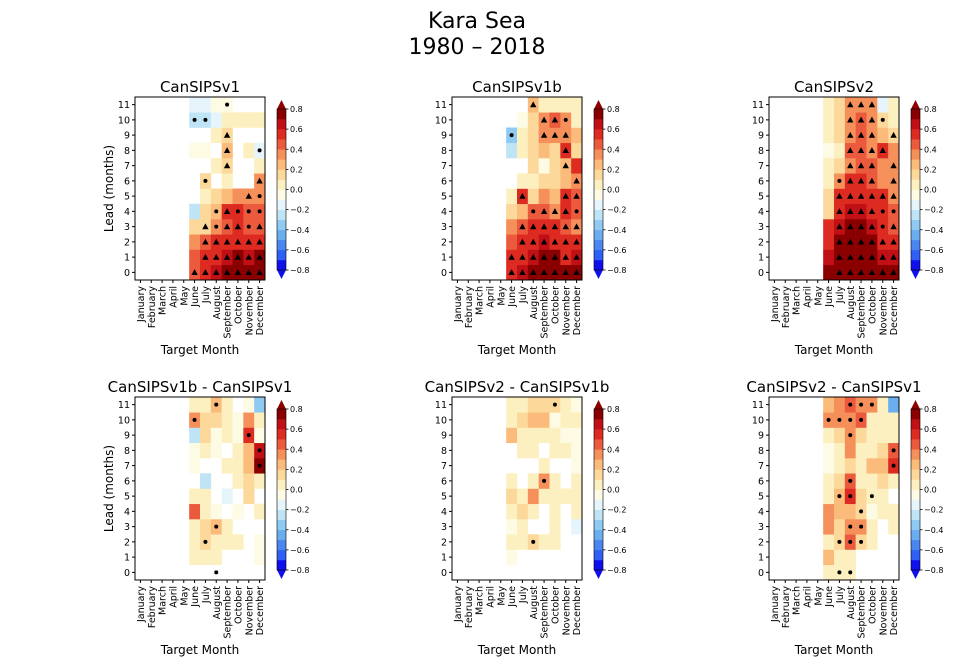  What do you see at coordinates (127, 497) in the screenshot?
I see `y-tick-label: 5` at bounding box center [127, 497].